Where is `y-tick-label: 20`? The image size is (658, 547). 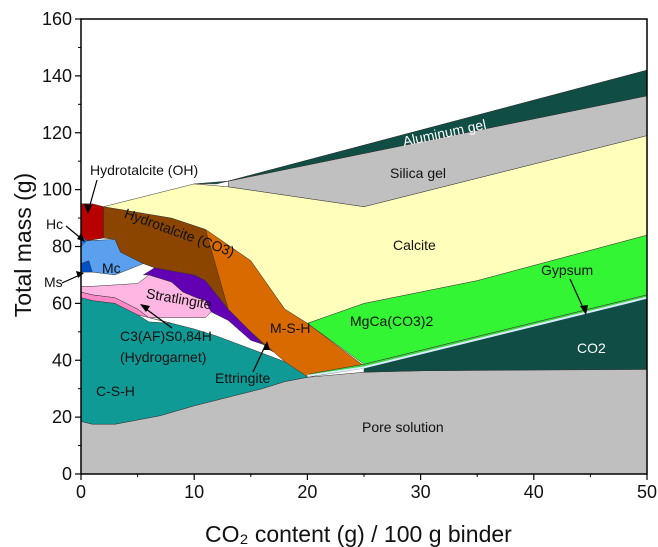 y-tick-label: 20 is located at coordinates (62, 417).